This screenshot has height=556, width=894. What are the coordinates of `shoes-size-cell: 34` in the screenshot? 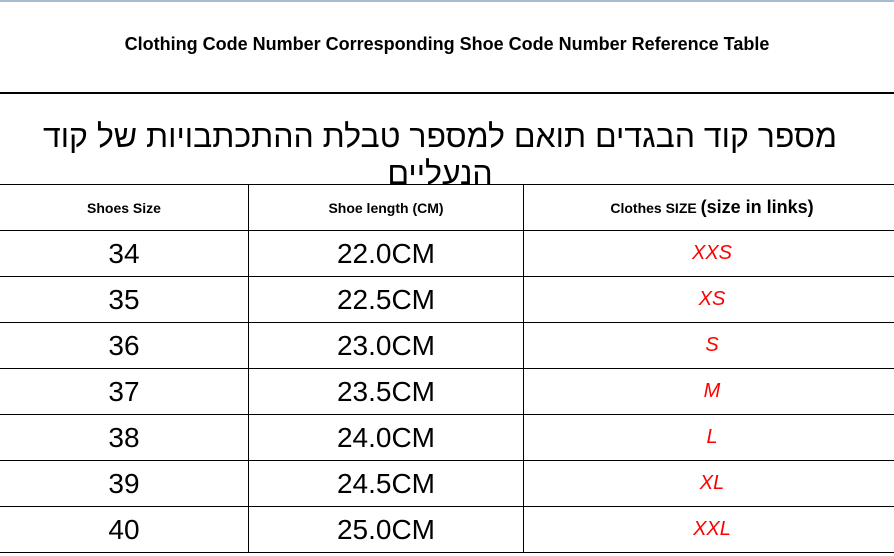 It's located at (124, 253).